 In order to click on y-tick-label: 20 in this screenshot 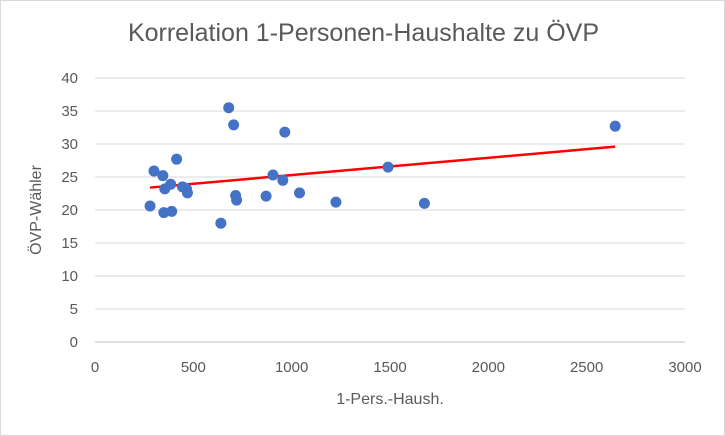, I will do `click(69, 210)`.